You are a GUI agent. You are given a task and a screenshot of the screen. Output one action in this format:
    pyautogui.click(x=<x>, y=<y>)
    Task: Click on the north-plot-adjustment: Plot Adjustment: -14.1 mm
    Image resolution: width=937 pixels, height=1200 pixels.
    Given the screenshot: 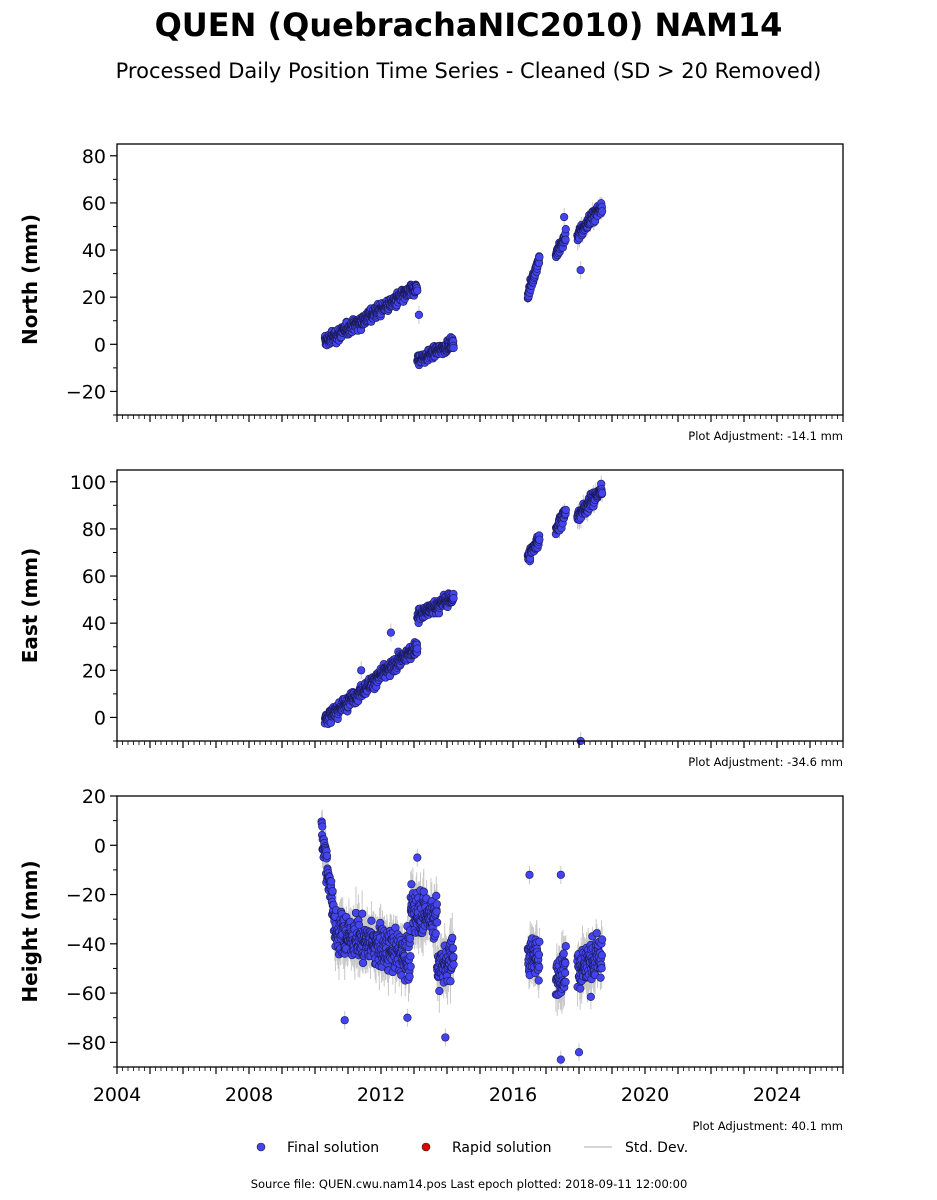 What is the action you would take?
    pyautogui.click(x=765, y=436)
    